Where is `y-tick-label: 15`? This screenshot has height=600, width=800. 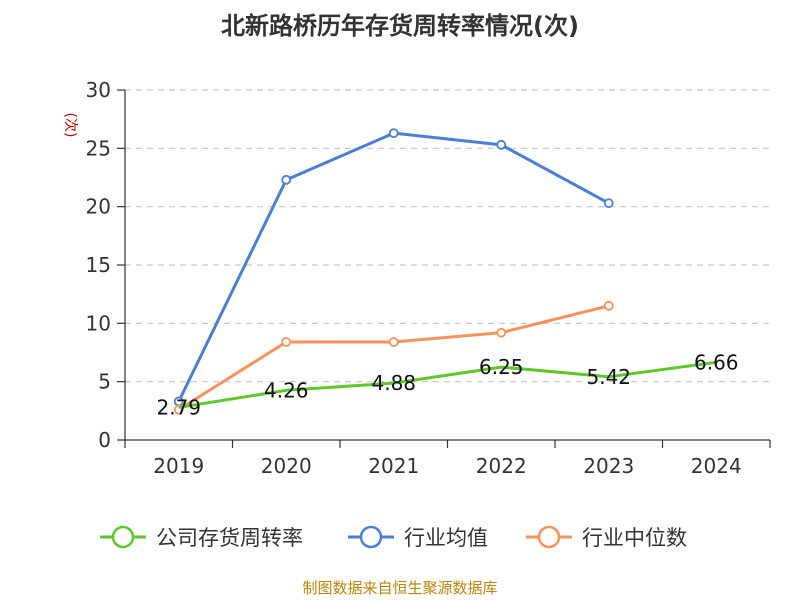 y-tick-label: 15 is located at coordinates (98, 265).